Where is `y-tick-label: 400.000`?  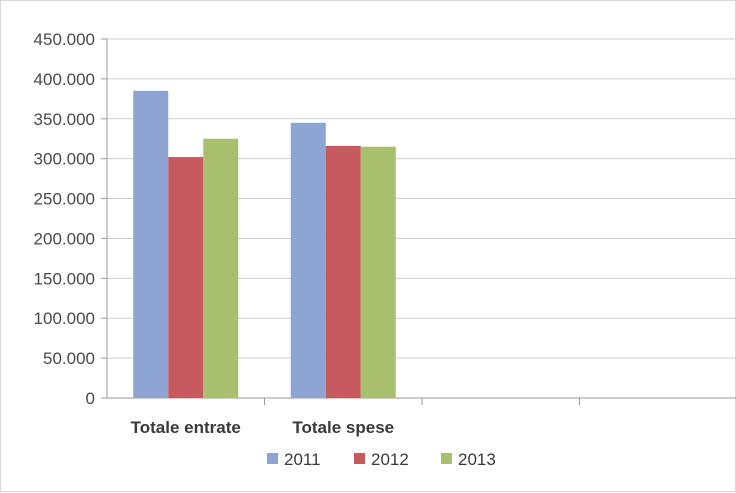 y-tick-label: 400.000 is located at coordinates (64, 79).